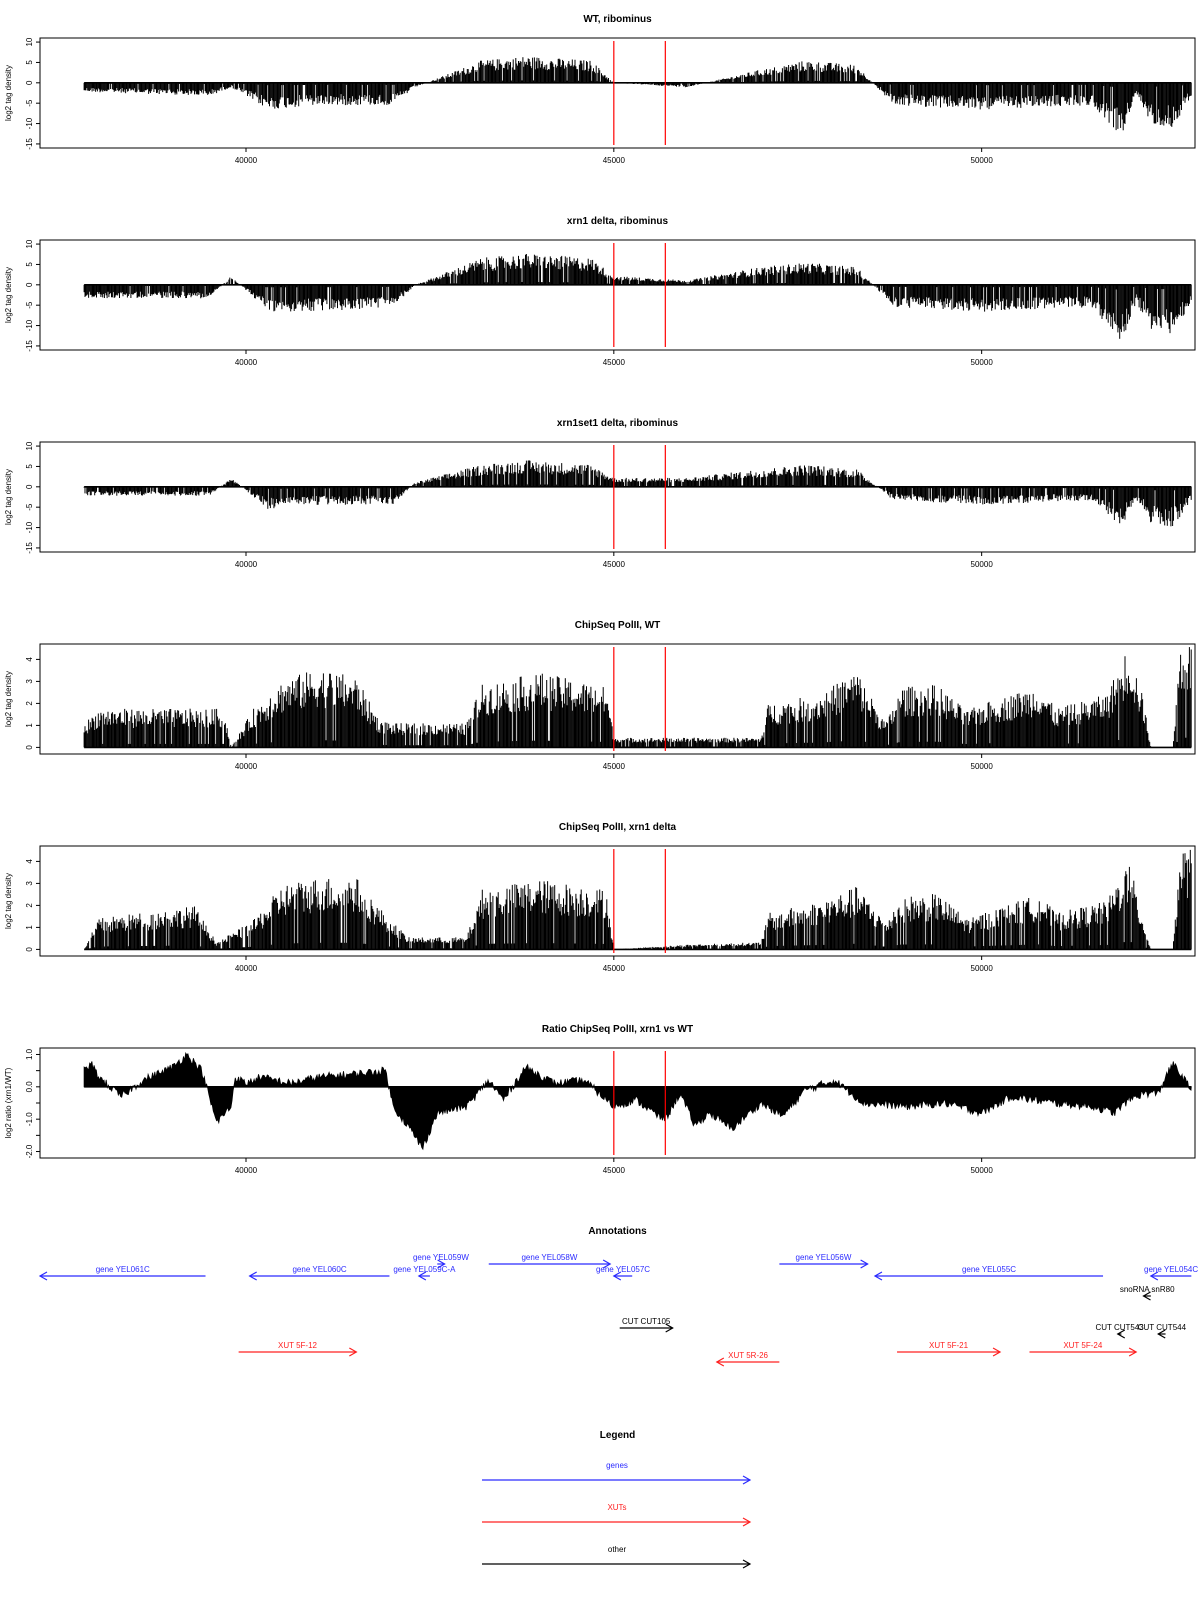  I want to click on chart-title: xrn1set1 delta, ribominus, so click(618, 423).